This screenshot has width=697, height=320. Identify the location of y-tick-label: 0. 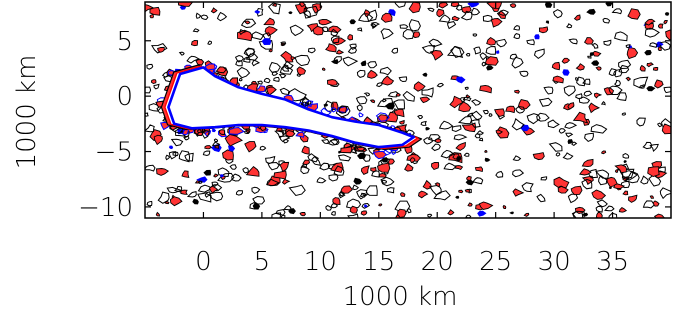
(124, 97).